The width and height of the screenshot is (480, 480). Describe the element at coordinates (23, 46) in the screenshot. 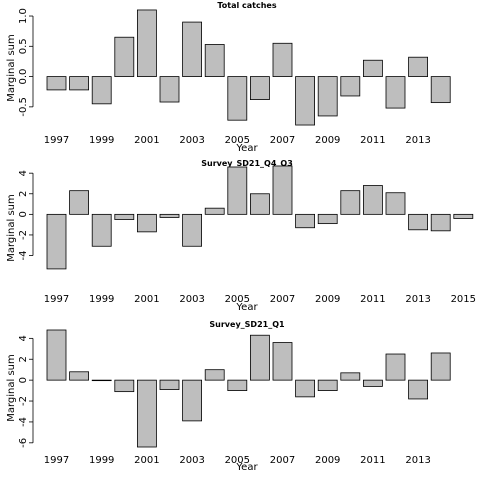

I see `y-tick-label: 0.5` at that location.